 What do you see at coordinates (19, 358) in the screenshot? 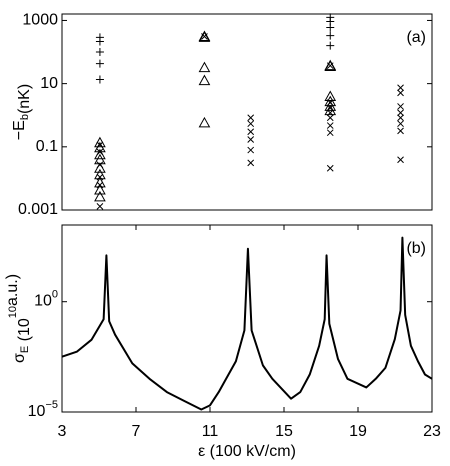
I see `y-axis-label-part: σ` at bounding box center [19, 358].